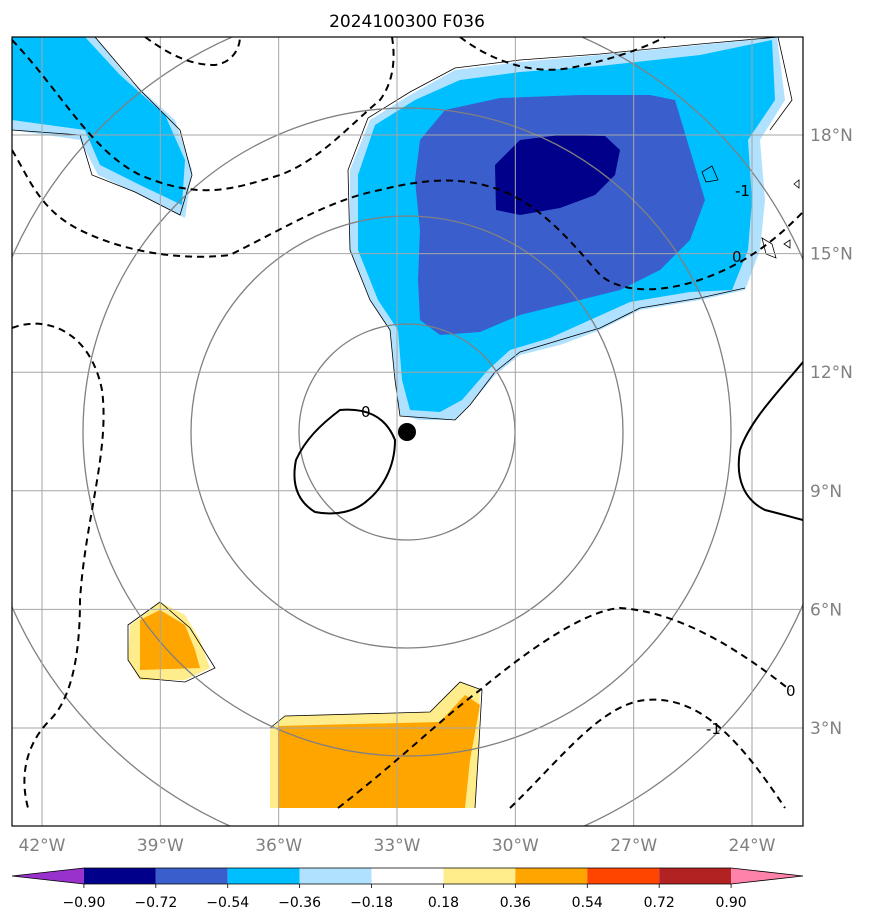 The width and height of the screenshot is (873, 924). I want to click on field-ne-dark, so click(560, 215).